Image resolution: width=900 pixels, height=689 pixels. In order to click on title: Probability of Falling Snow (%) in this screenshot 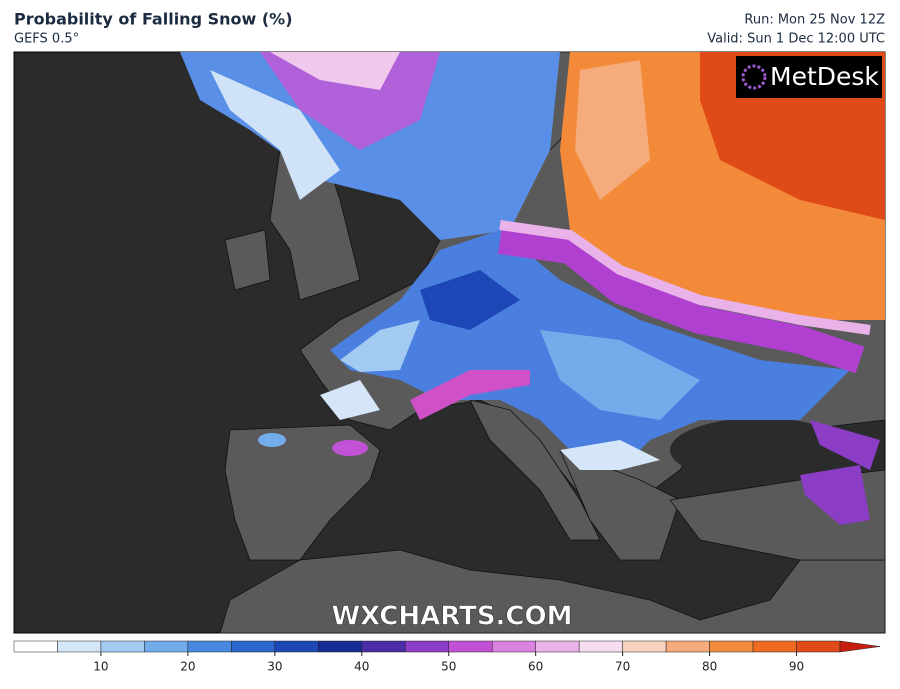, I will do `click(153, 19)`.